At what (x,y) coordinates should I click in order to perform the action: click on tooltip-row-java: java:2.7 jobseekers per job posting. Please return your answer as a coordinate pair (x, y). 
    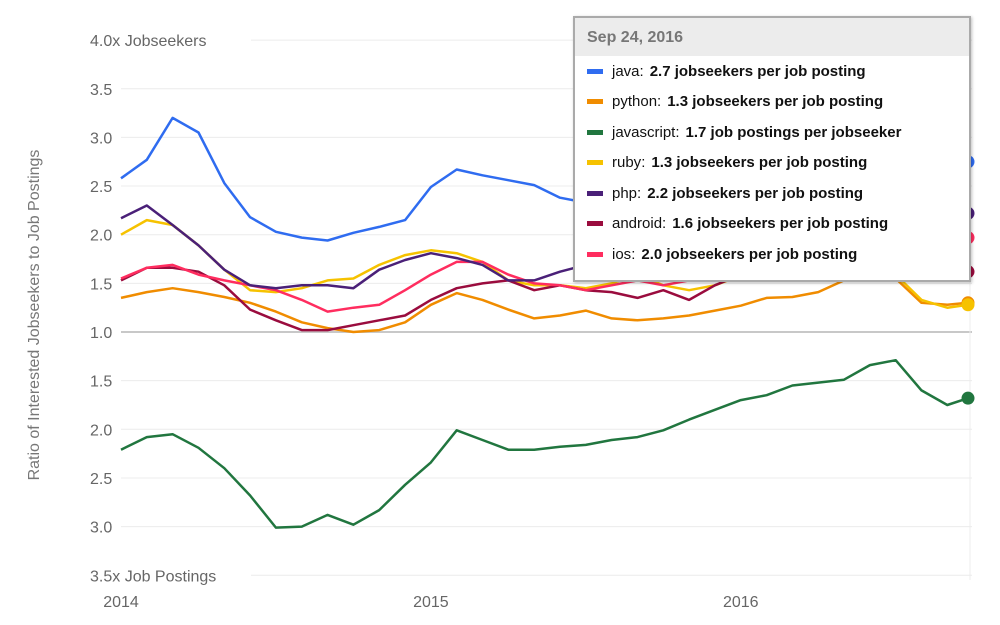
    Looking at the image, I should click on (772, 71).